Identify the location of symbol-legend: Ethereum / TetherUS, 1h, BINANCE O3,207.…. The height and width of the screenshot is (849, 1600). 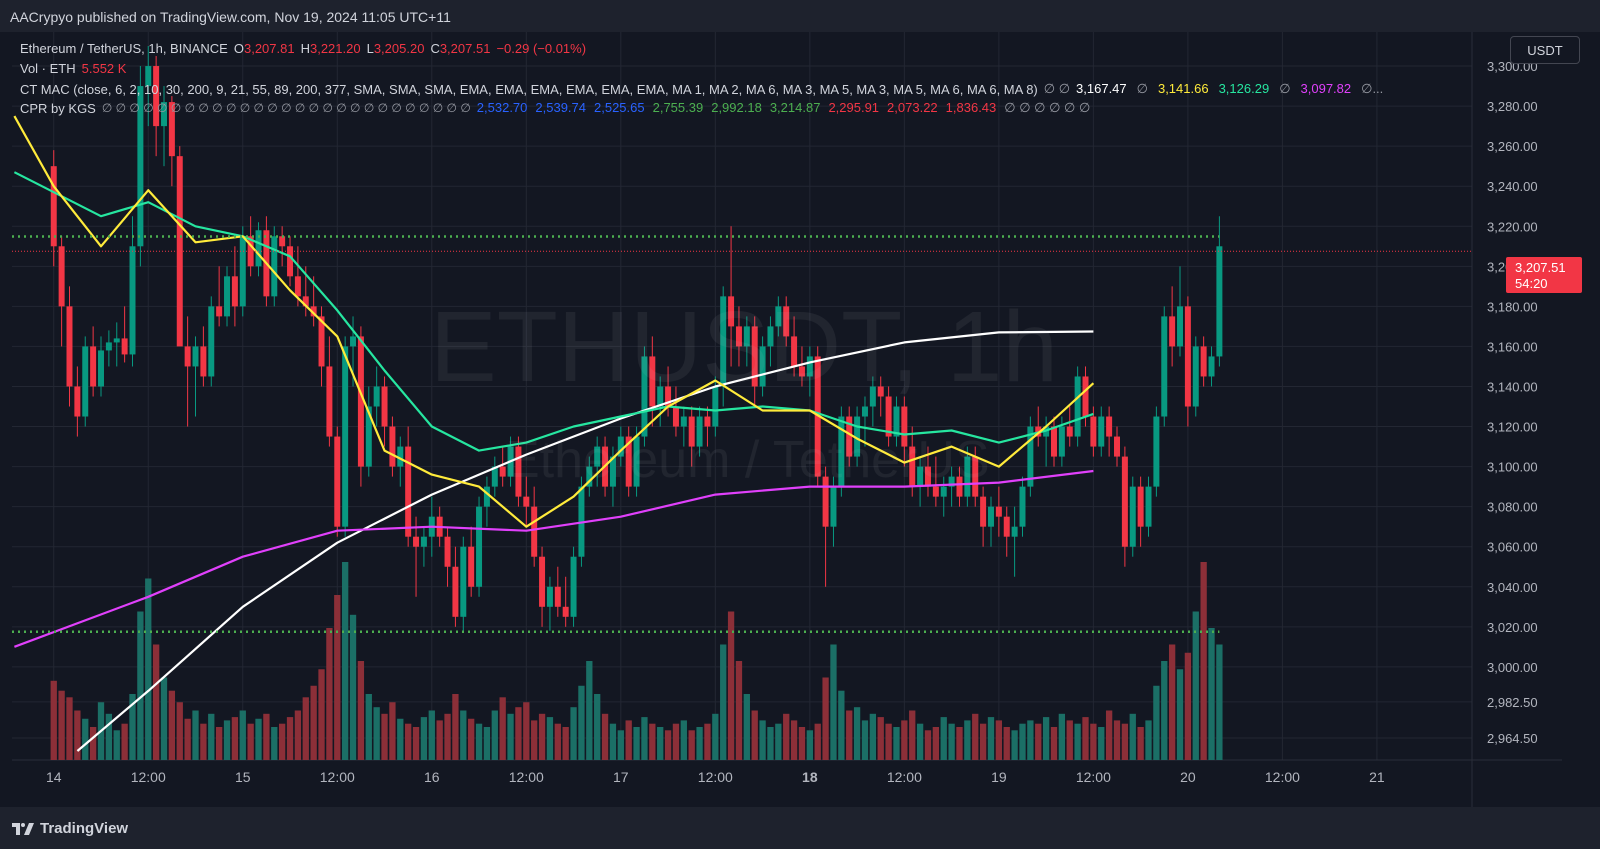
(303, 48).